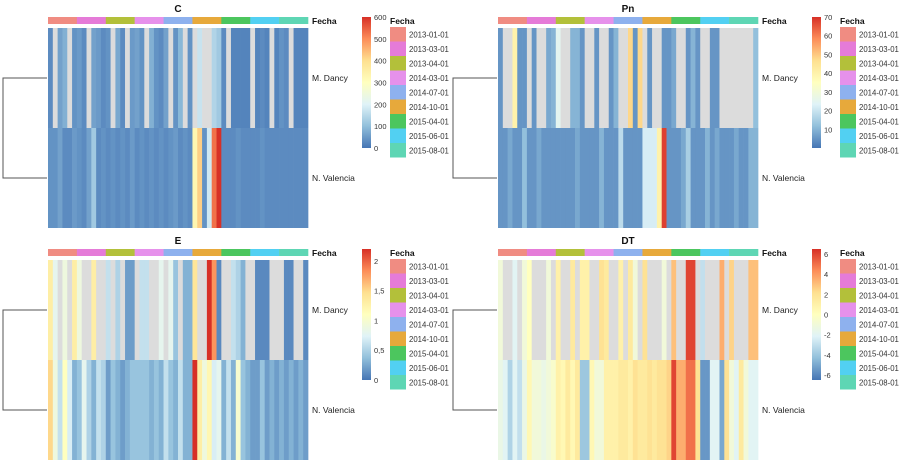  I want to click on chart-title: E, so click(178, 241).